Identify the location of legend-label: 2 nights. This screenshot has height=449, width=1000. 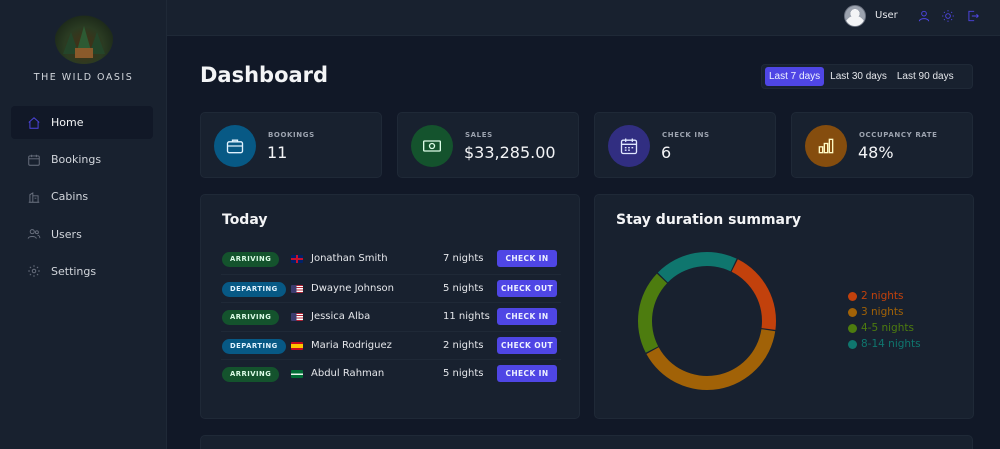
(882, 296).